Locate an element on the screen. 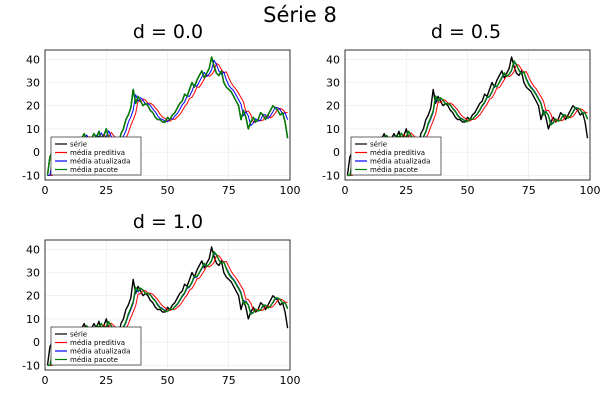 The image size is (600, 400). panel-3-title: d = 1.0 is located at coordinates (168, 222).